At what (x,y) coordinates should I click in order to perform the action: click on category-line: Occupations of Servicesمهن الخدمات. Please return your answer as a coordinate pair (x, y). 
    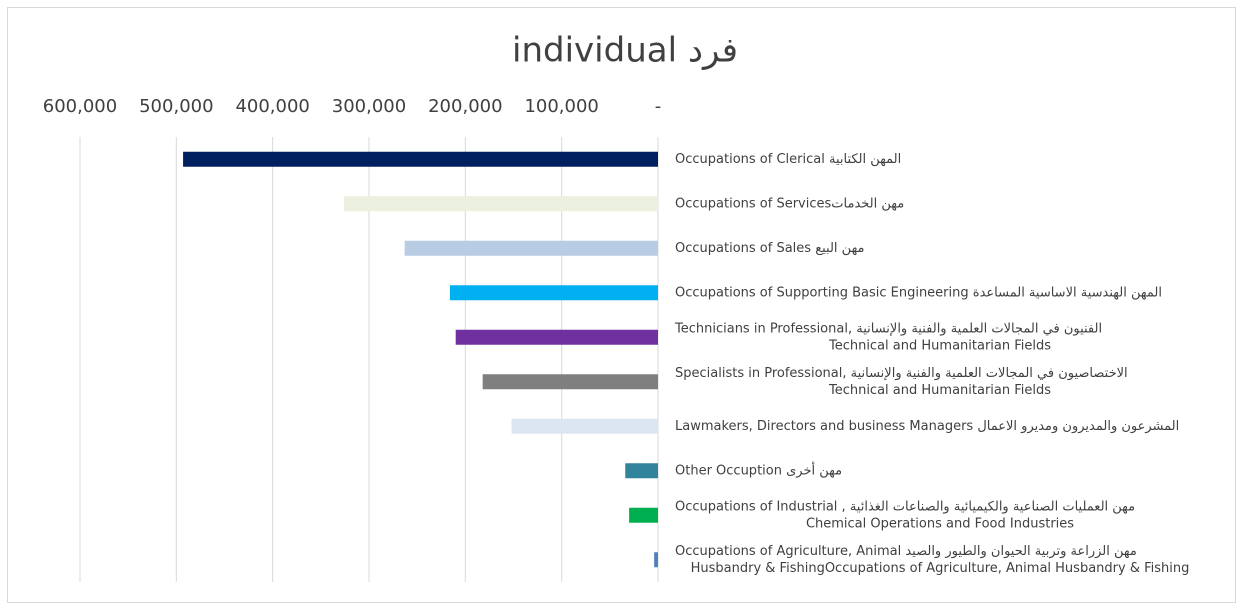
    Looking at the image, I should click on (789, 203).